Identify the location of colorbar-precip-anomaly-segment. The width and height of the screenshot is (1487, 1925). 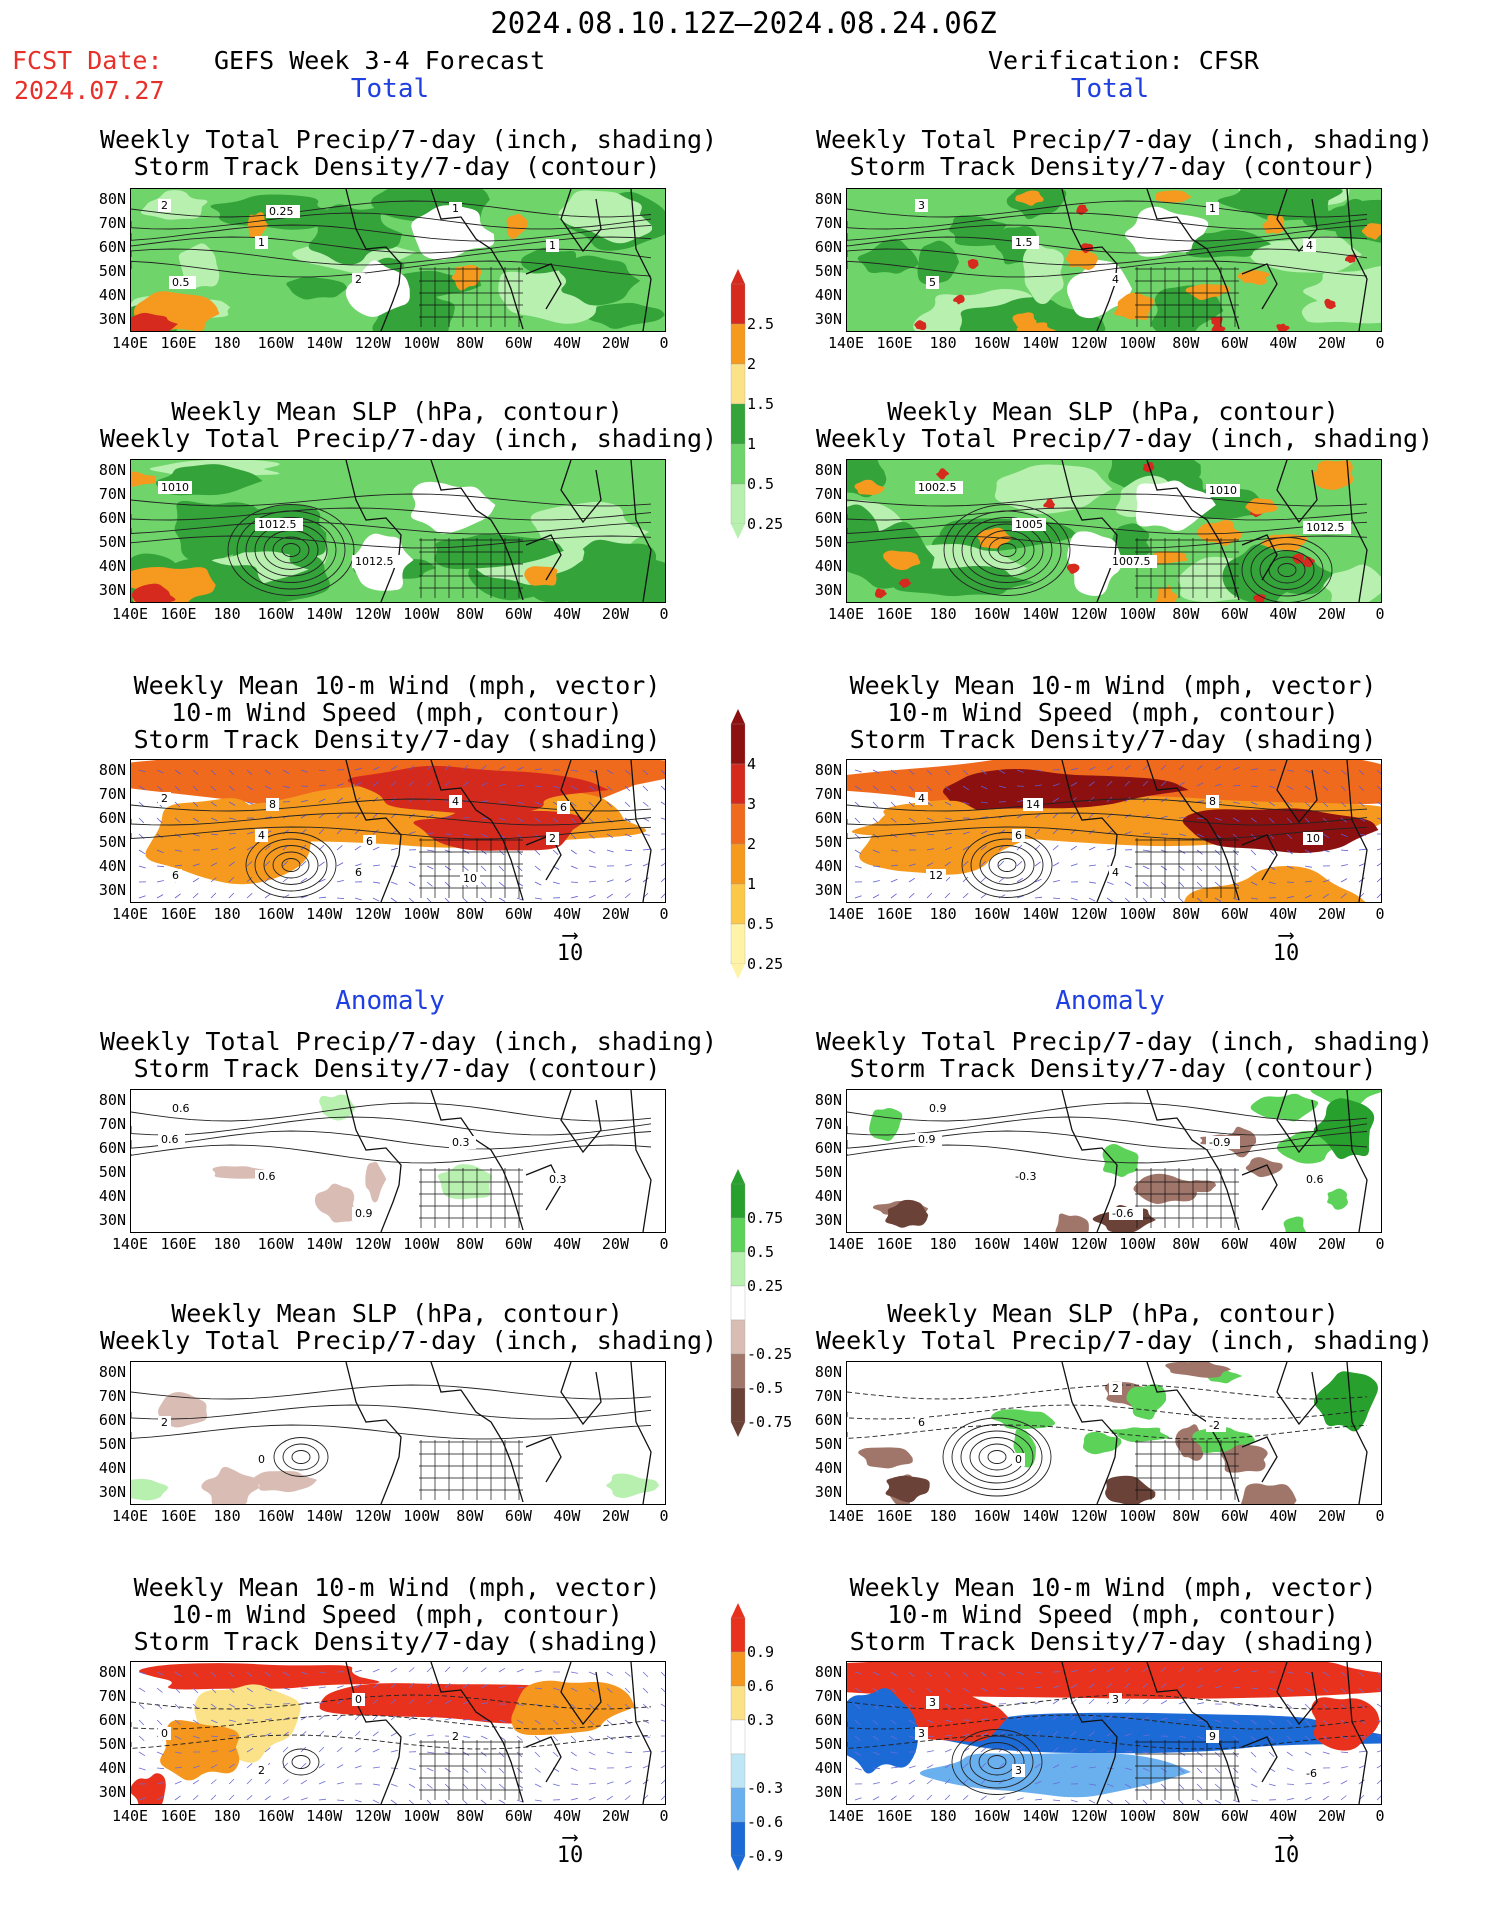
(738, 1371).